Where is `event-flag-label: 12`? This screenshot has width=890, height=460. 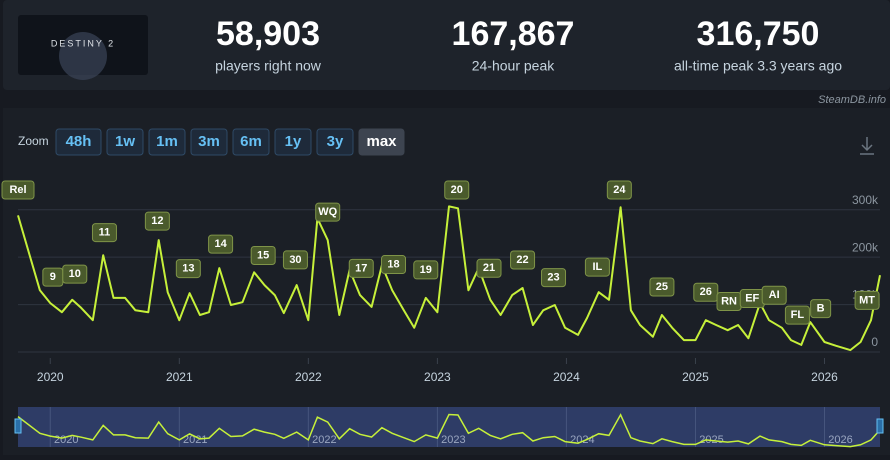 event-flag-label: 12 is located at coordinates (157, 221).